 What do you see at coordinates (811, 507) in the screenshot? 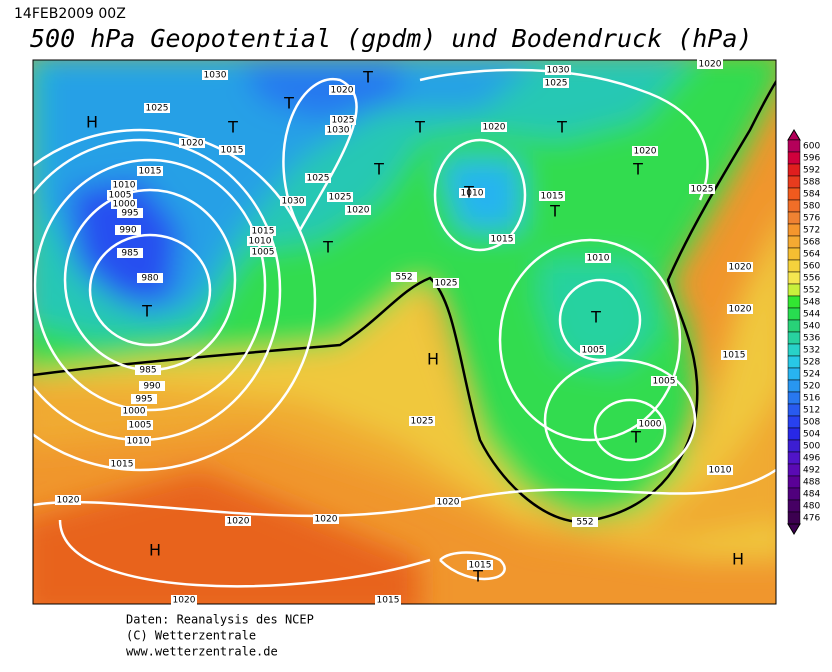
I see `legend-label: 480` at bounding box center [811, 507].